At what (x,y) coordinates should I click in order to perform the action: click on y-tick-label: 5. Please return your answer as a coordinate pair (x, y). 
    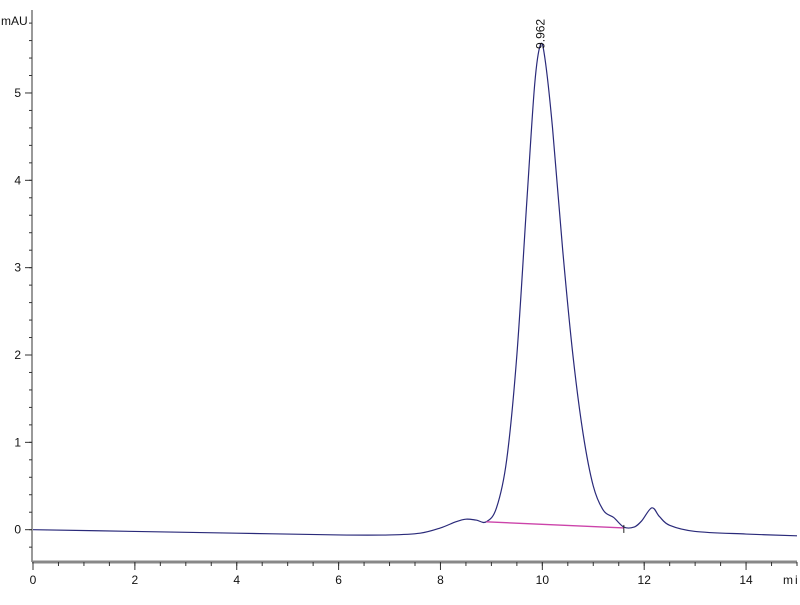
    Looking at the image, I should click on (17, 93).